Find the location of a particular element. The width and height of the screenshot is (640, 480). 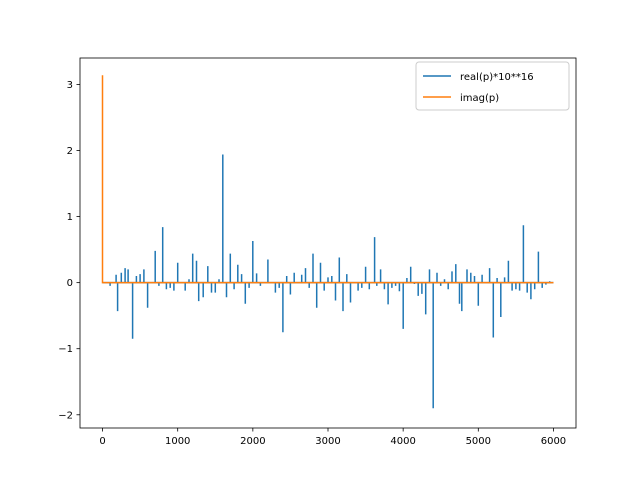

x-tick-label: 4000 is located at coordinates (402, 441).